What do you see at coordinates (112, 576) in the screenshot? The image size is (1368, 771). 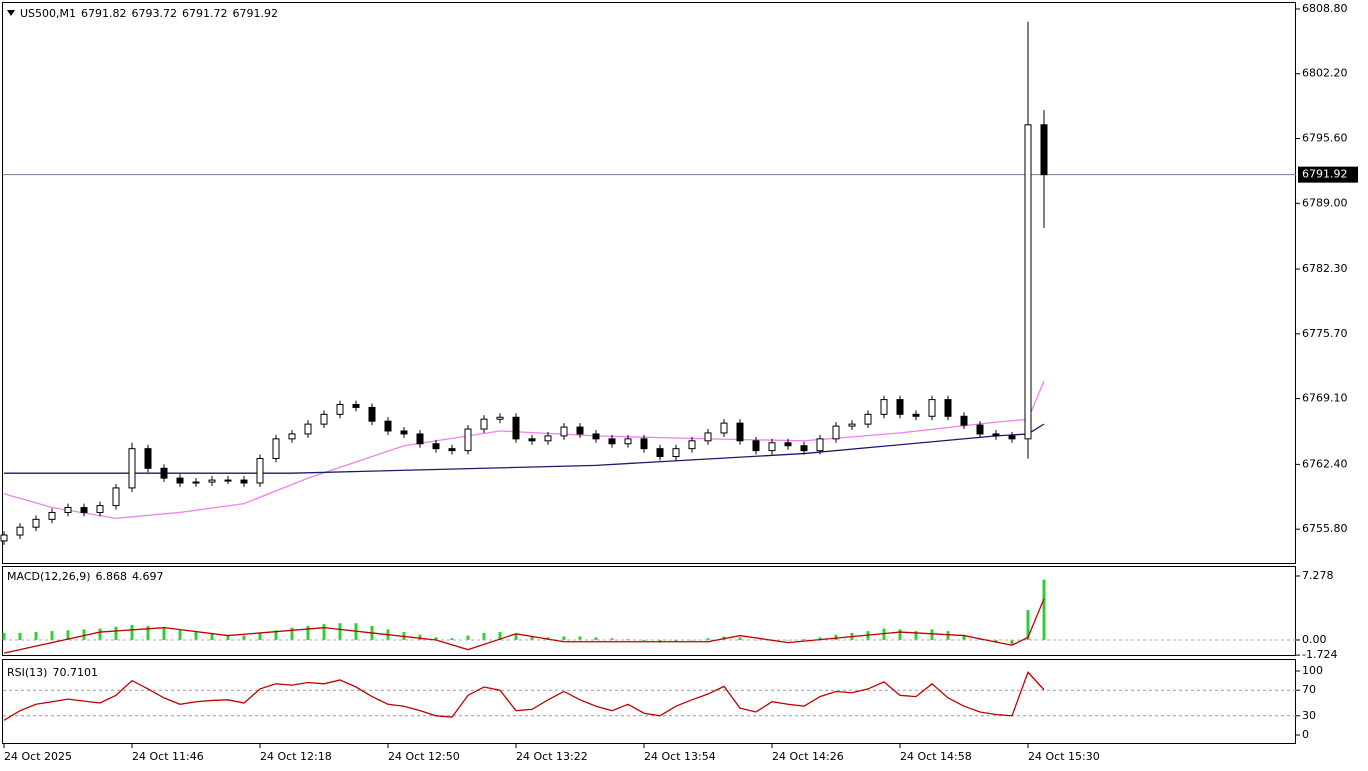 I see `indicator-value: 6.868` at bounding box center [112, 576].